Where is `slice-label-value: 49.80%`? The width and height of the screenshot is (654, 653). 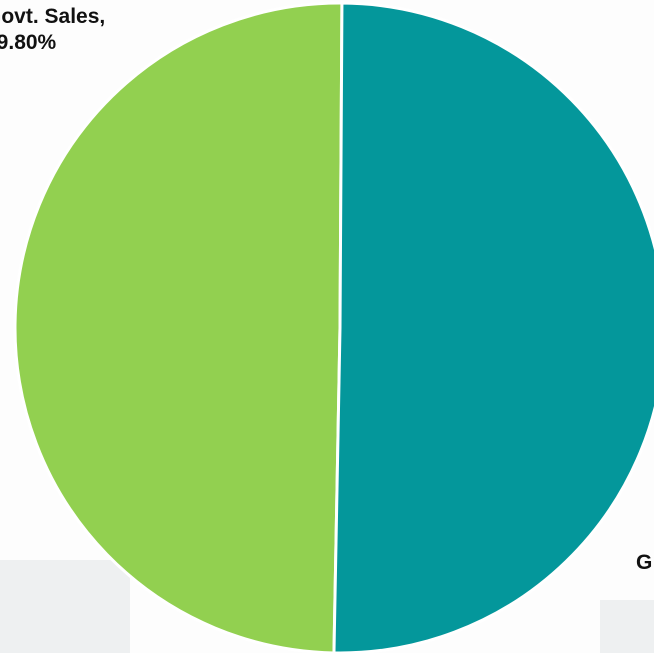
slice-label-value: 49.80% is located at coordinates (28, 42).